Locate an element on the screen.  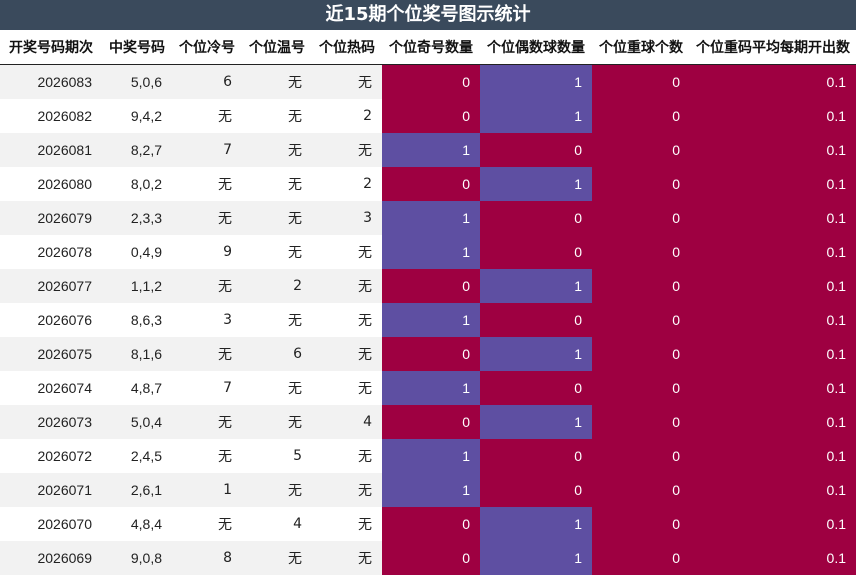
table-row: 2026076 8,6,3 3 无无 1 0 0 0.1 is located at coordinates (428, 319).